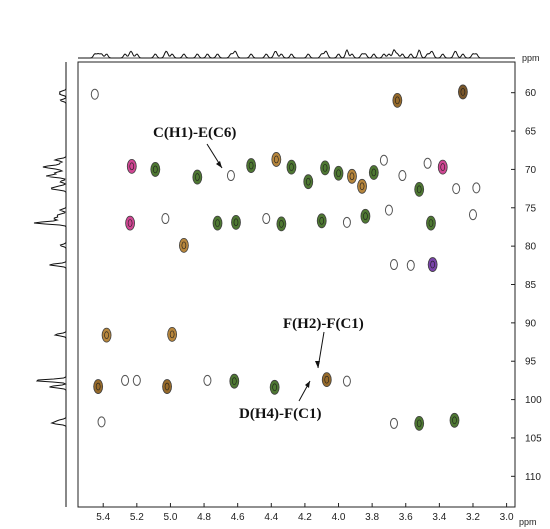  I want to click on annotation-arrowhead-c1e6, so click(219, 164).